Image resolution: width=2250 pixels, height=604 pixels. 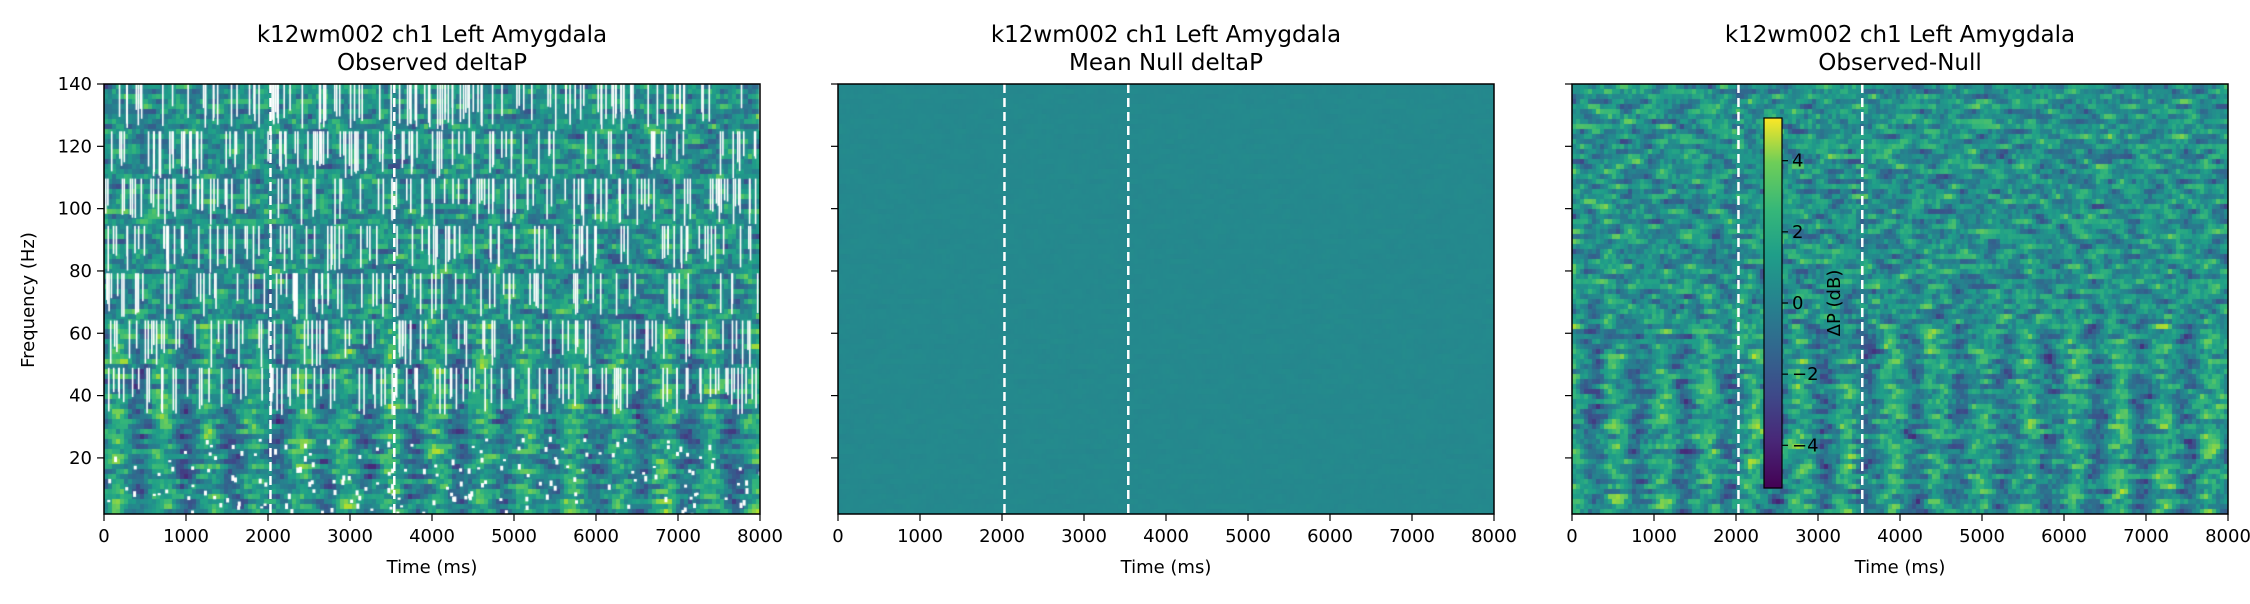 I want to click on chart-subtitle: Observed deltaP, so click(x=432, y=63).